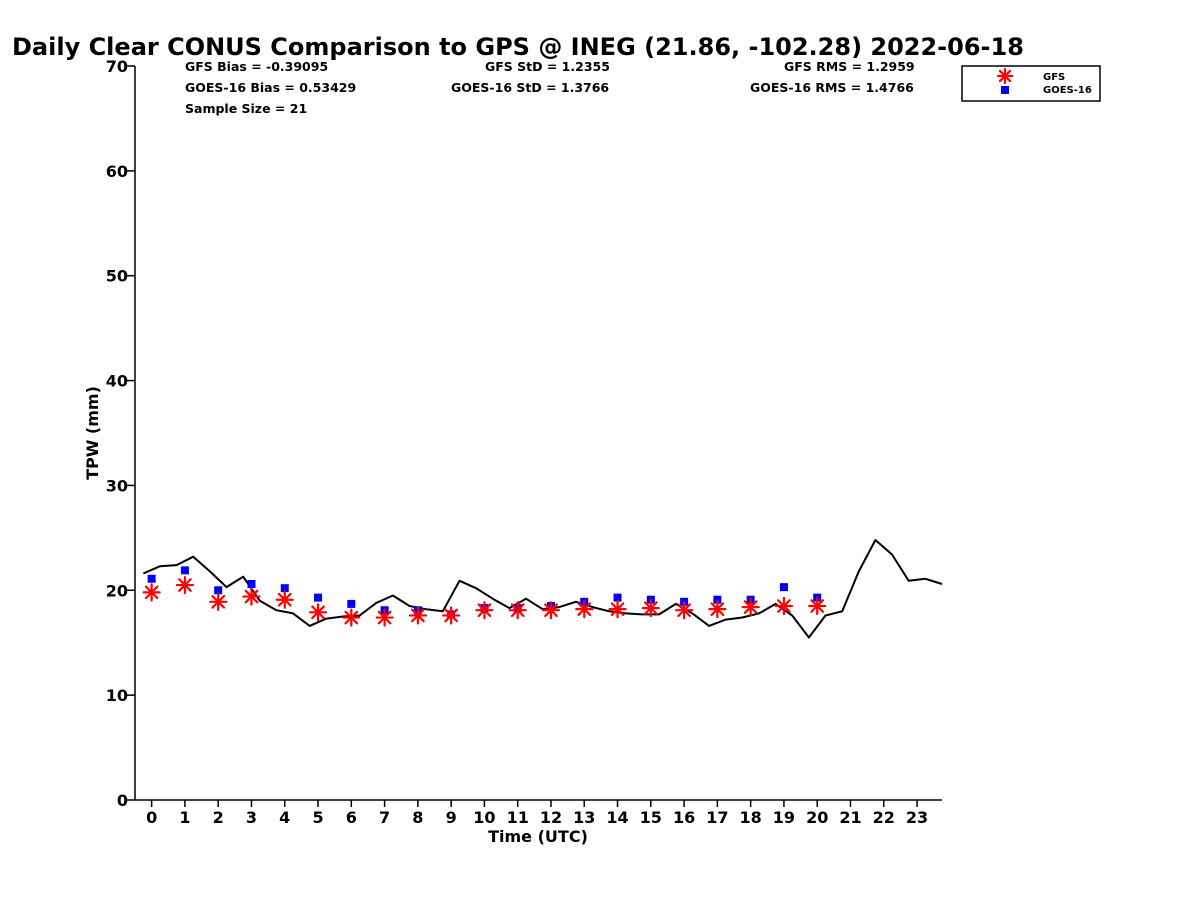 The image size is (1200, 900). I want to click on y-ticks: 0 10 20 30 40 50 60 70, so click(120, 433).